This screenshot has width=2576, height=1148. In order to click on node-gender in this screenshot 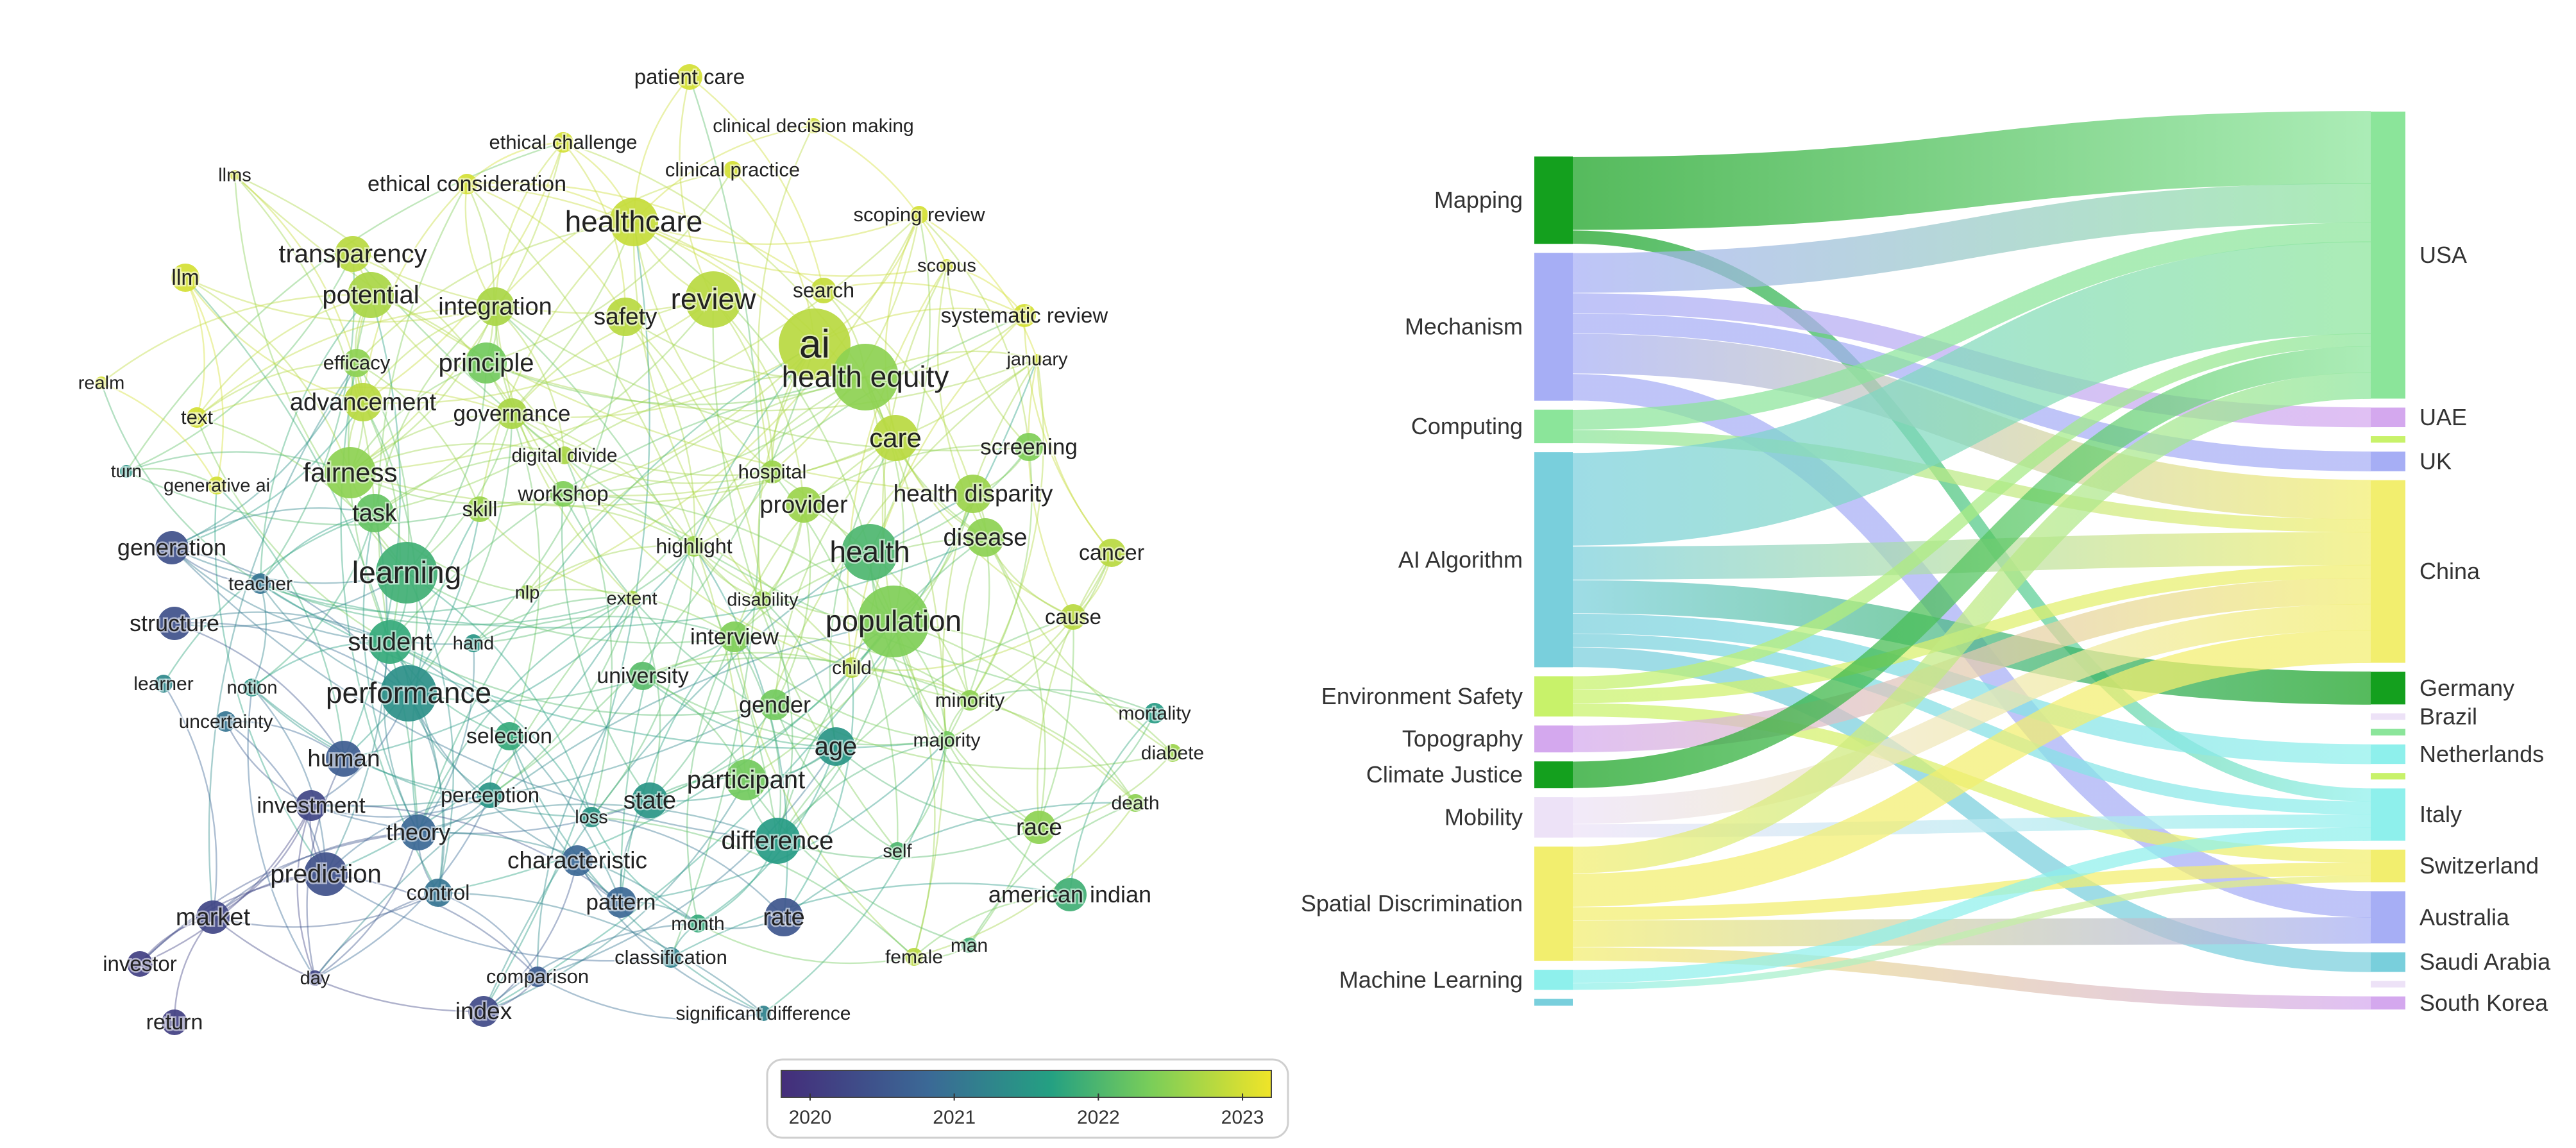, I will do `click(774, 704)`.